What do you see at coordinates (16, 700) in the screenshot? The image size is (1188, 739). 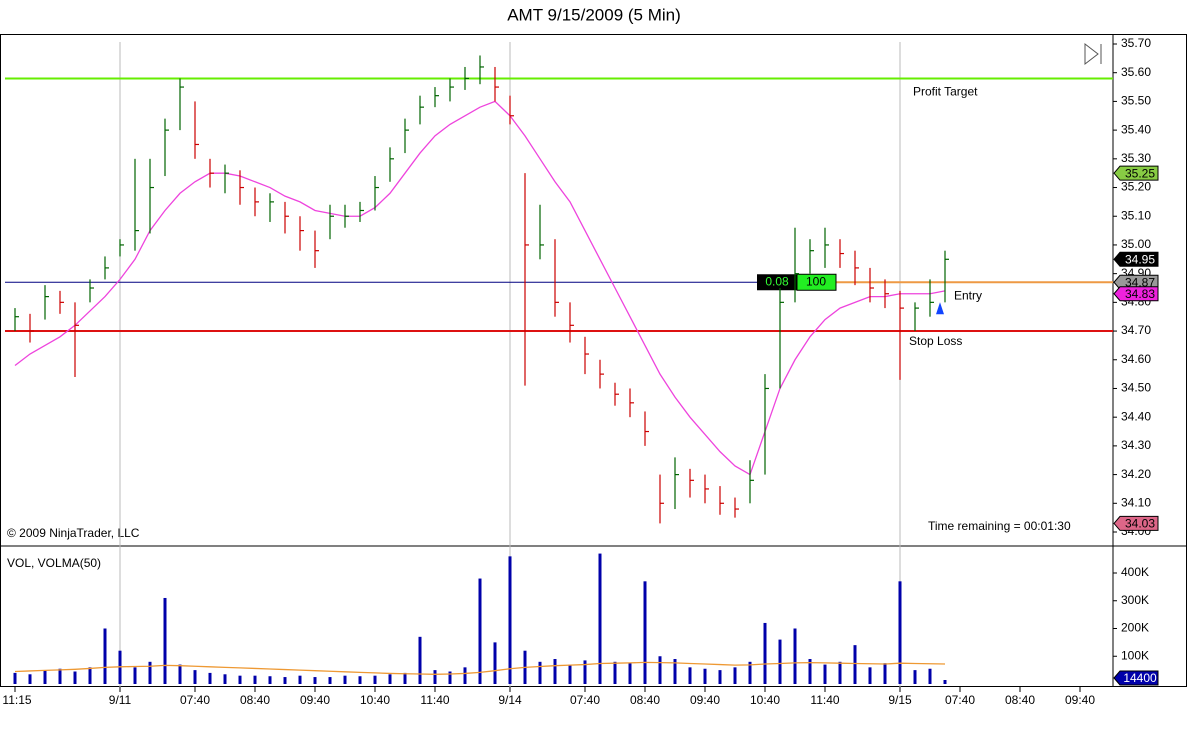 I see `x-tick-label: 11:15` at bounding box center [16, 700].